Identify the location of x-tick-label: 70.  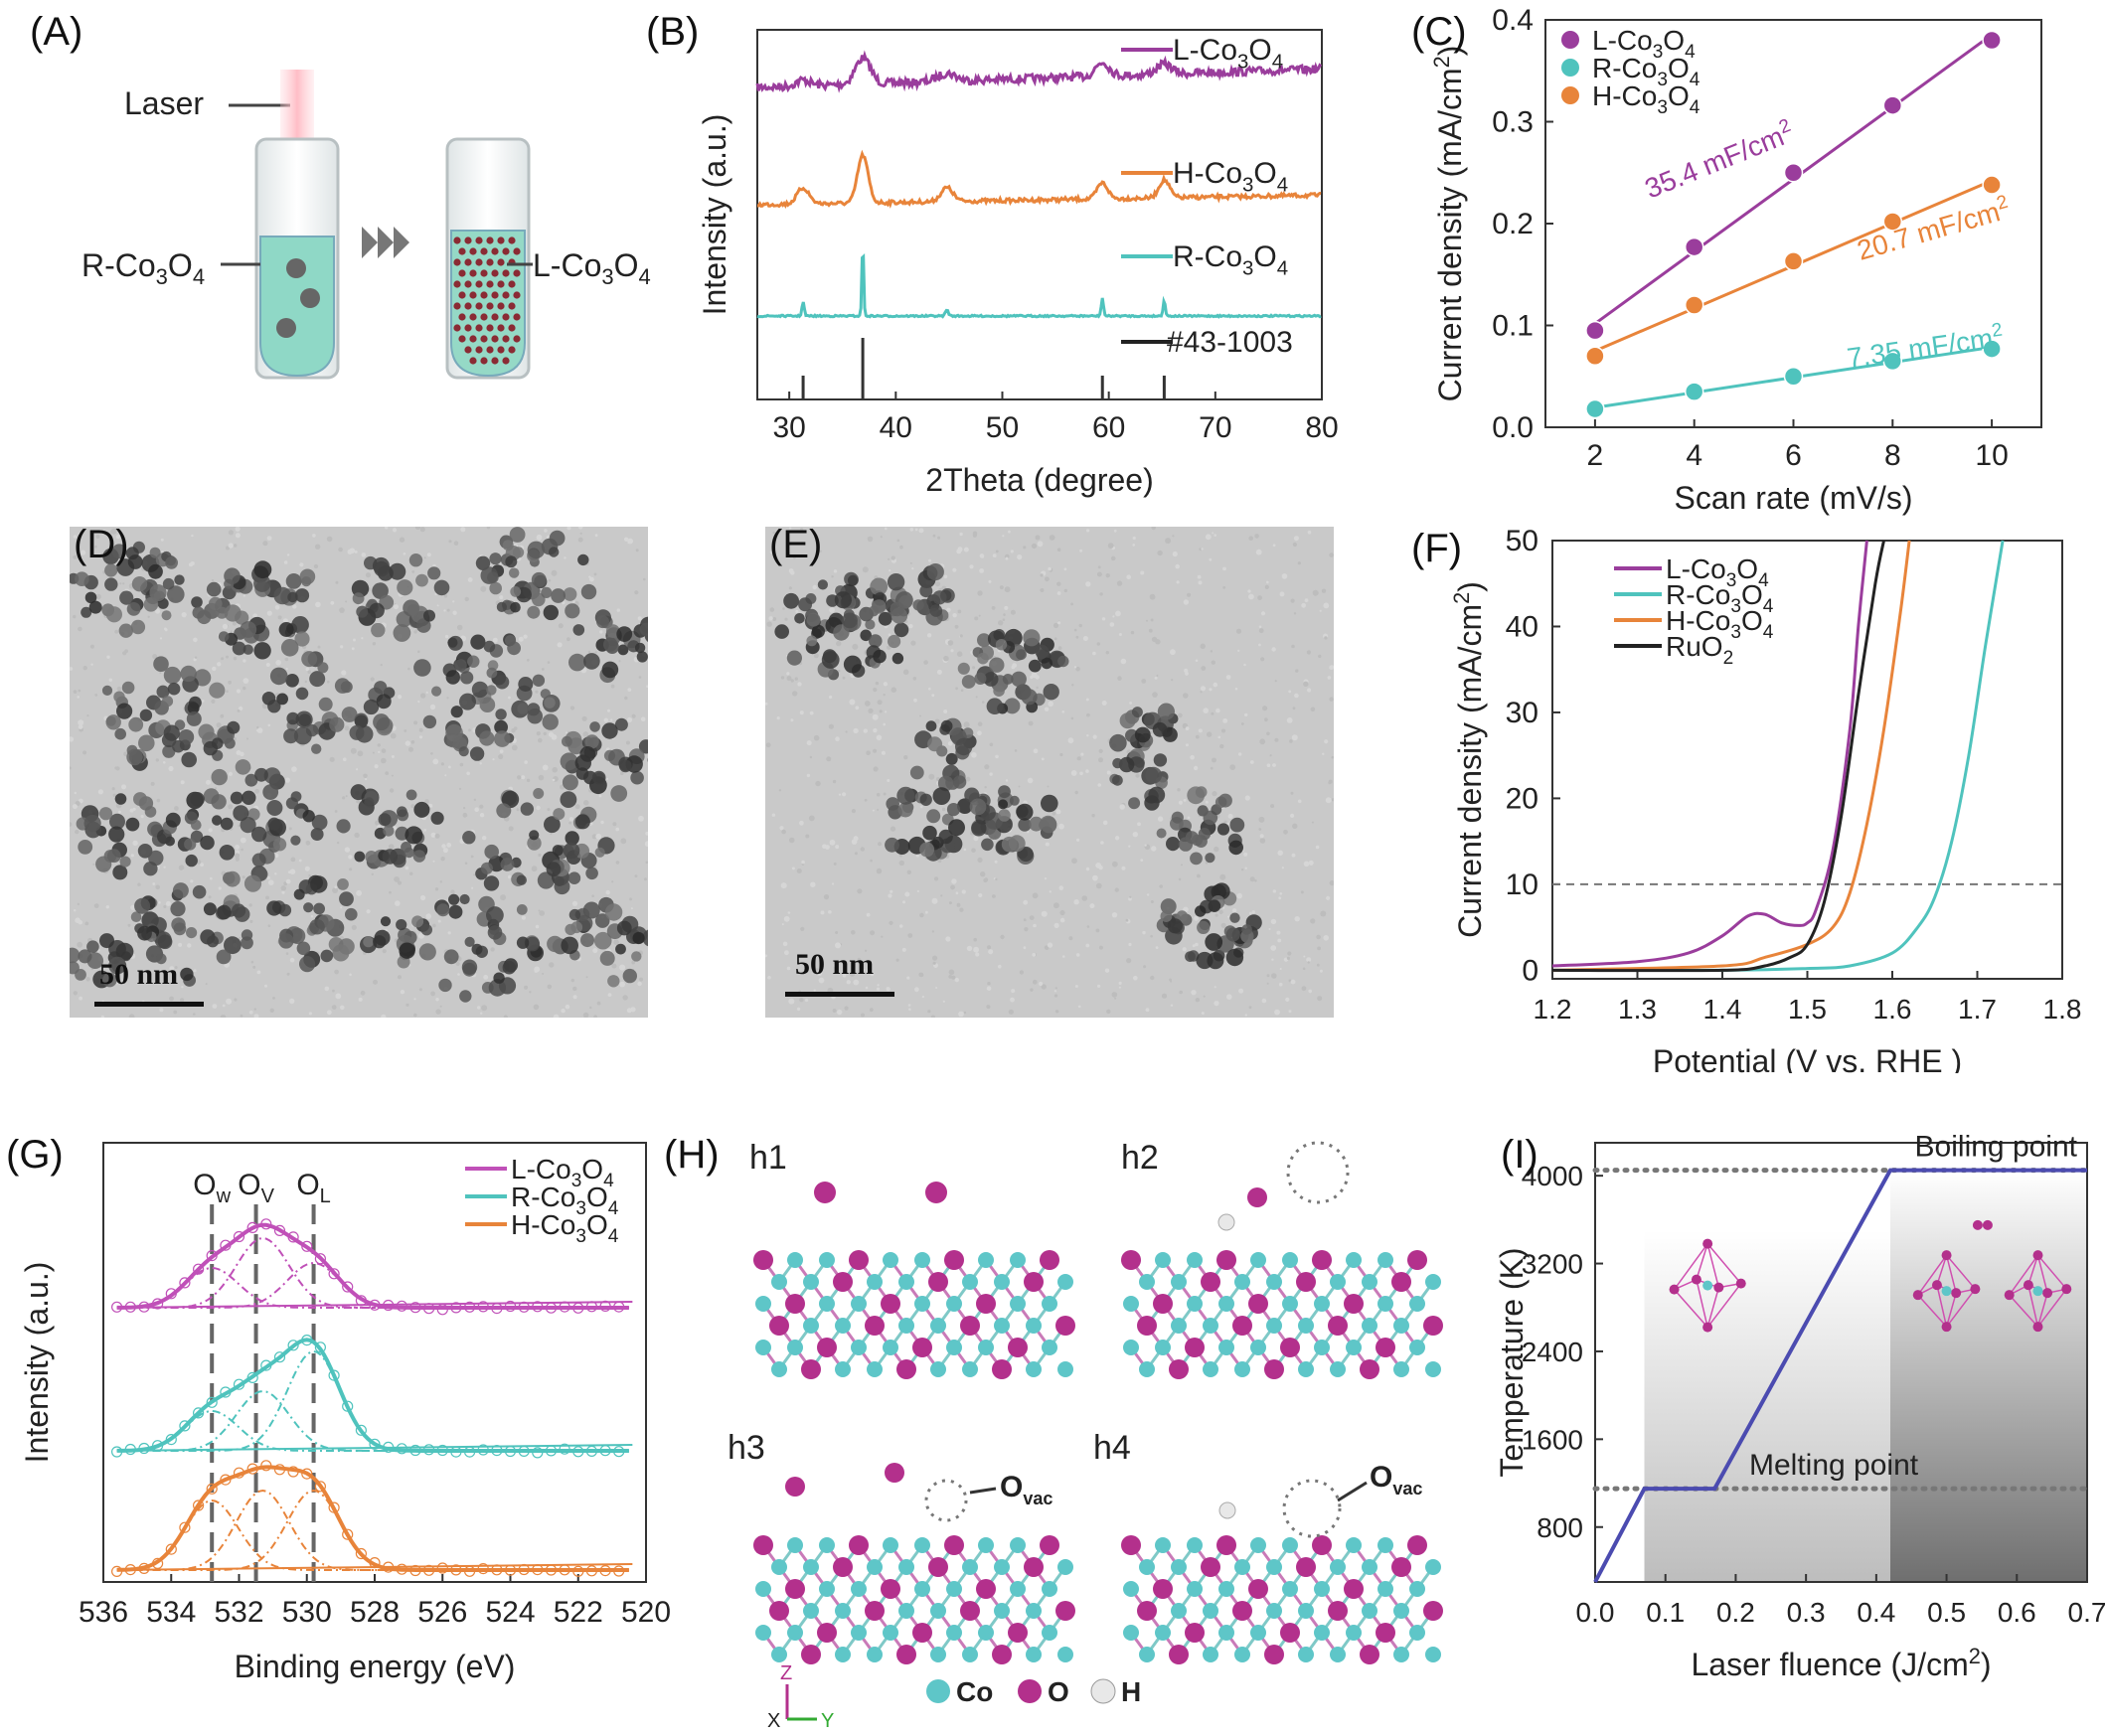
(1215, 428).